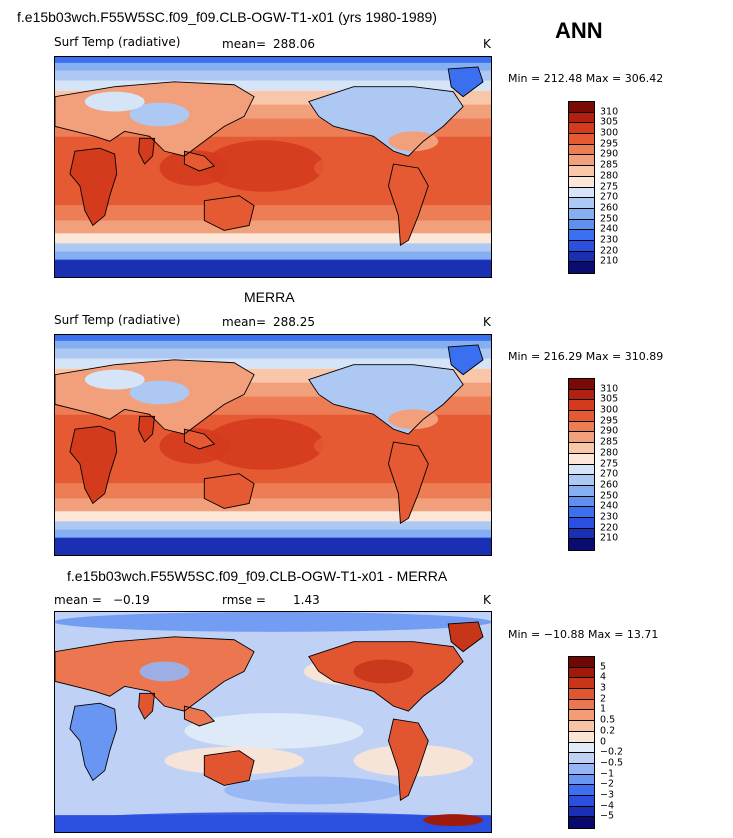 The image size is (733, 838). Describe the element at coordinates (466, 359) in the screenshot. I see `land-greenland` at that location.